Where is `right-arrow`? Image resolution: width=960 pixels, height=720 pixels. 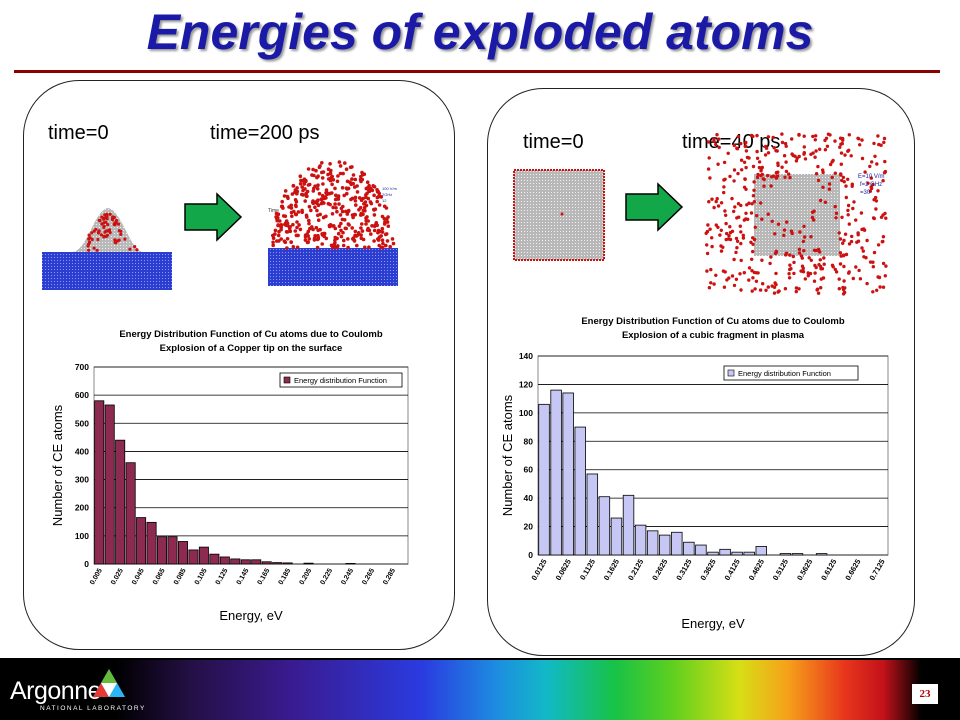
right-arrow is located at coordinates (654, 207).